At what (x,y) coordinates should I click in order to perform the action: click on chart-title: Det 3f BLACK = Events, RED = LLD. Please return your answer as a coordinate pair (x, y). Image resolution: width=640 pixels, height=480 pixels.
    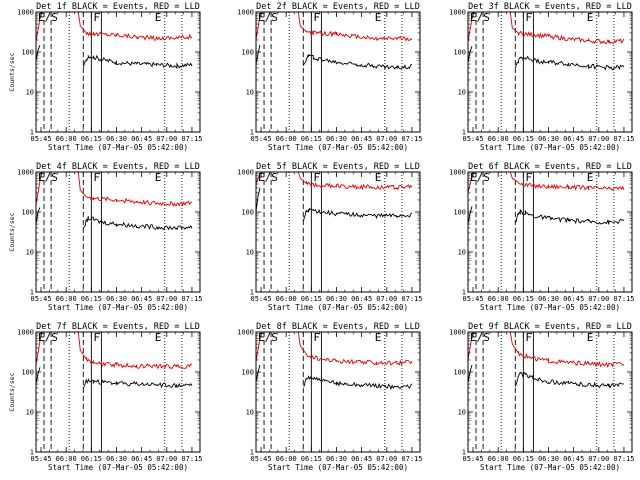
    Looking at the image, I should click on (550, 7).